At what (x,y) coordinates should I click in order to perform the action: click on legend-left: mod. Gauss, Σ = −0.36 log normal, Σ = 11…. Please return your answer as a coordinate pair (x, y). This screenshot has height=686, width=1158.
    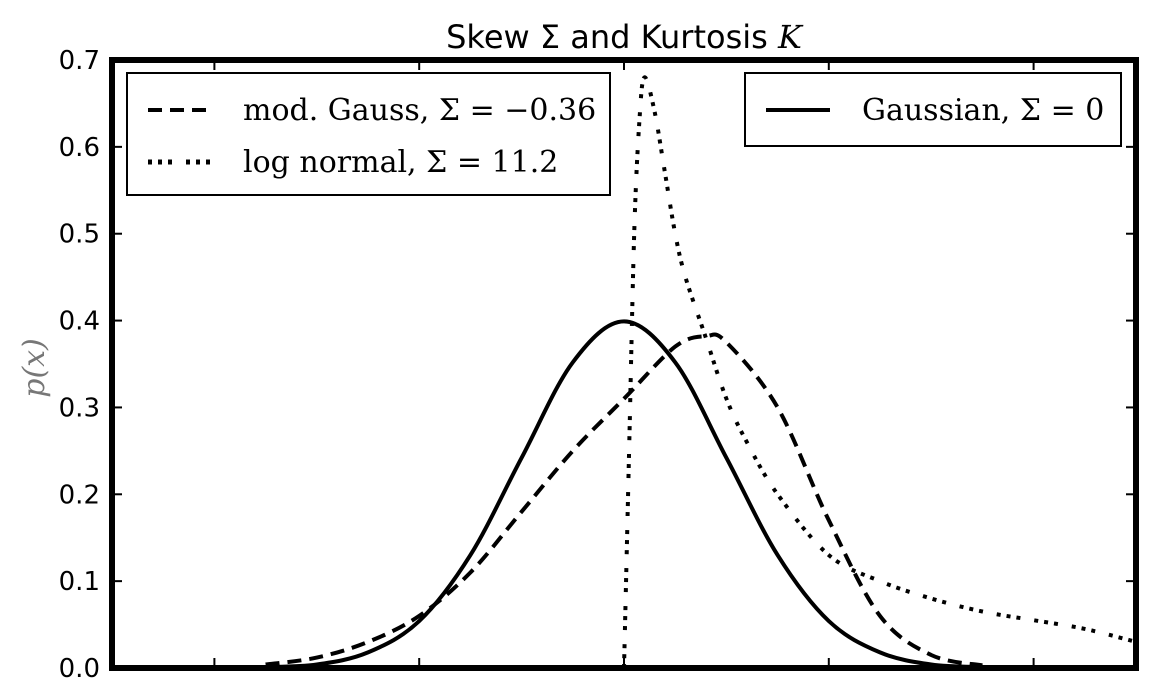
    Looking at the image, I should click on (368, 134).